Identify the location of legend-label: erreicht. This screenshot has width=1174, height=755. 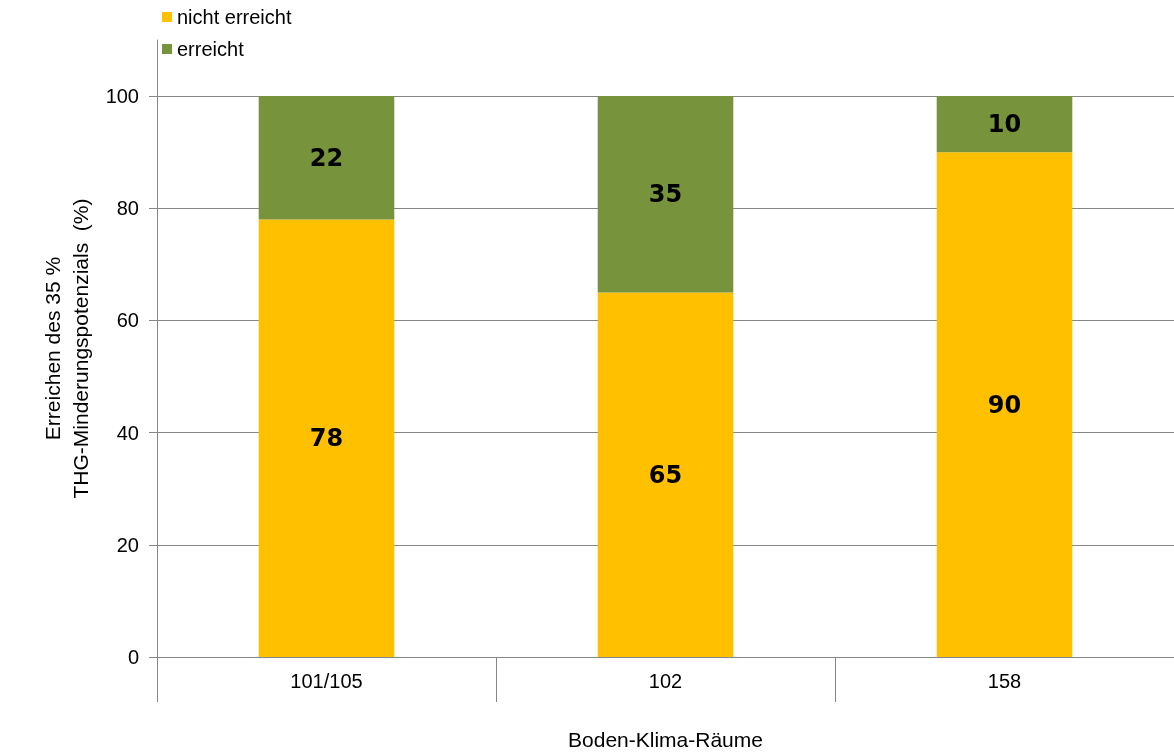
(211, 49).